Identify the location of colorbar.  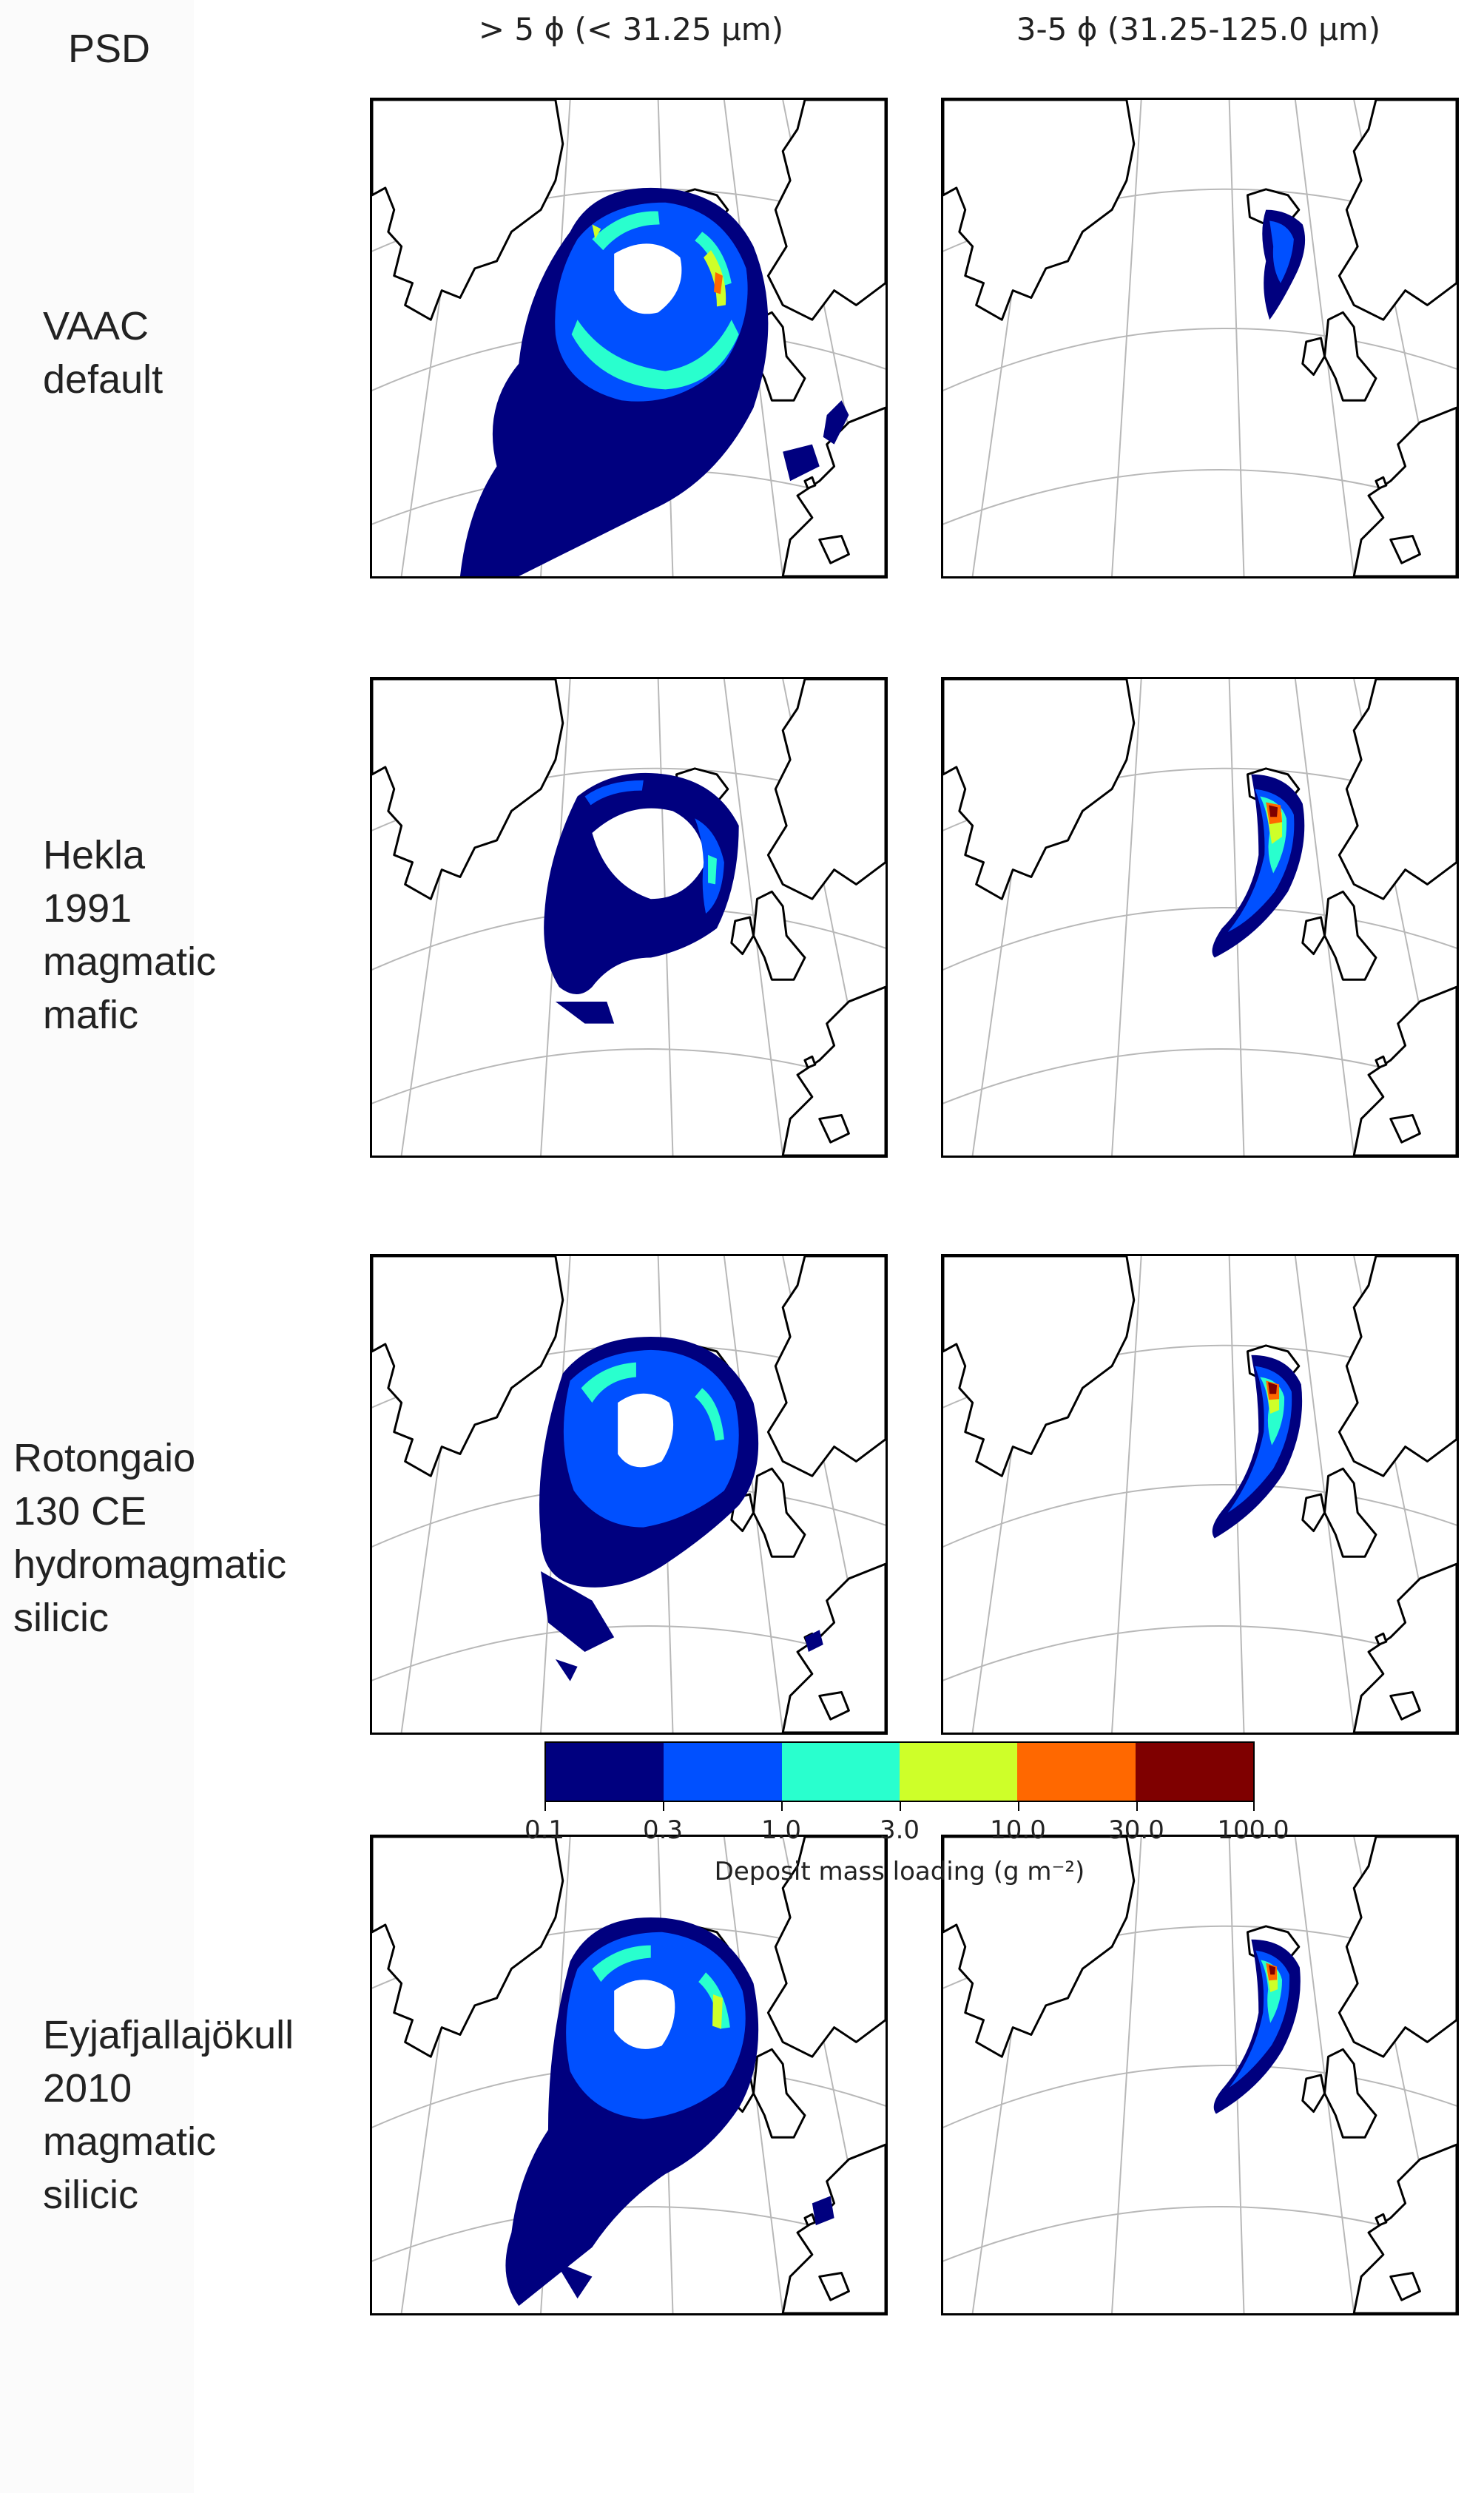
(899, 1772).